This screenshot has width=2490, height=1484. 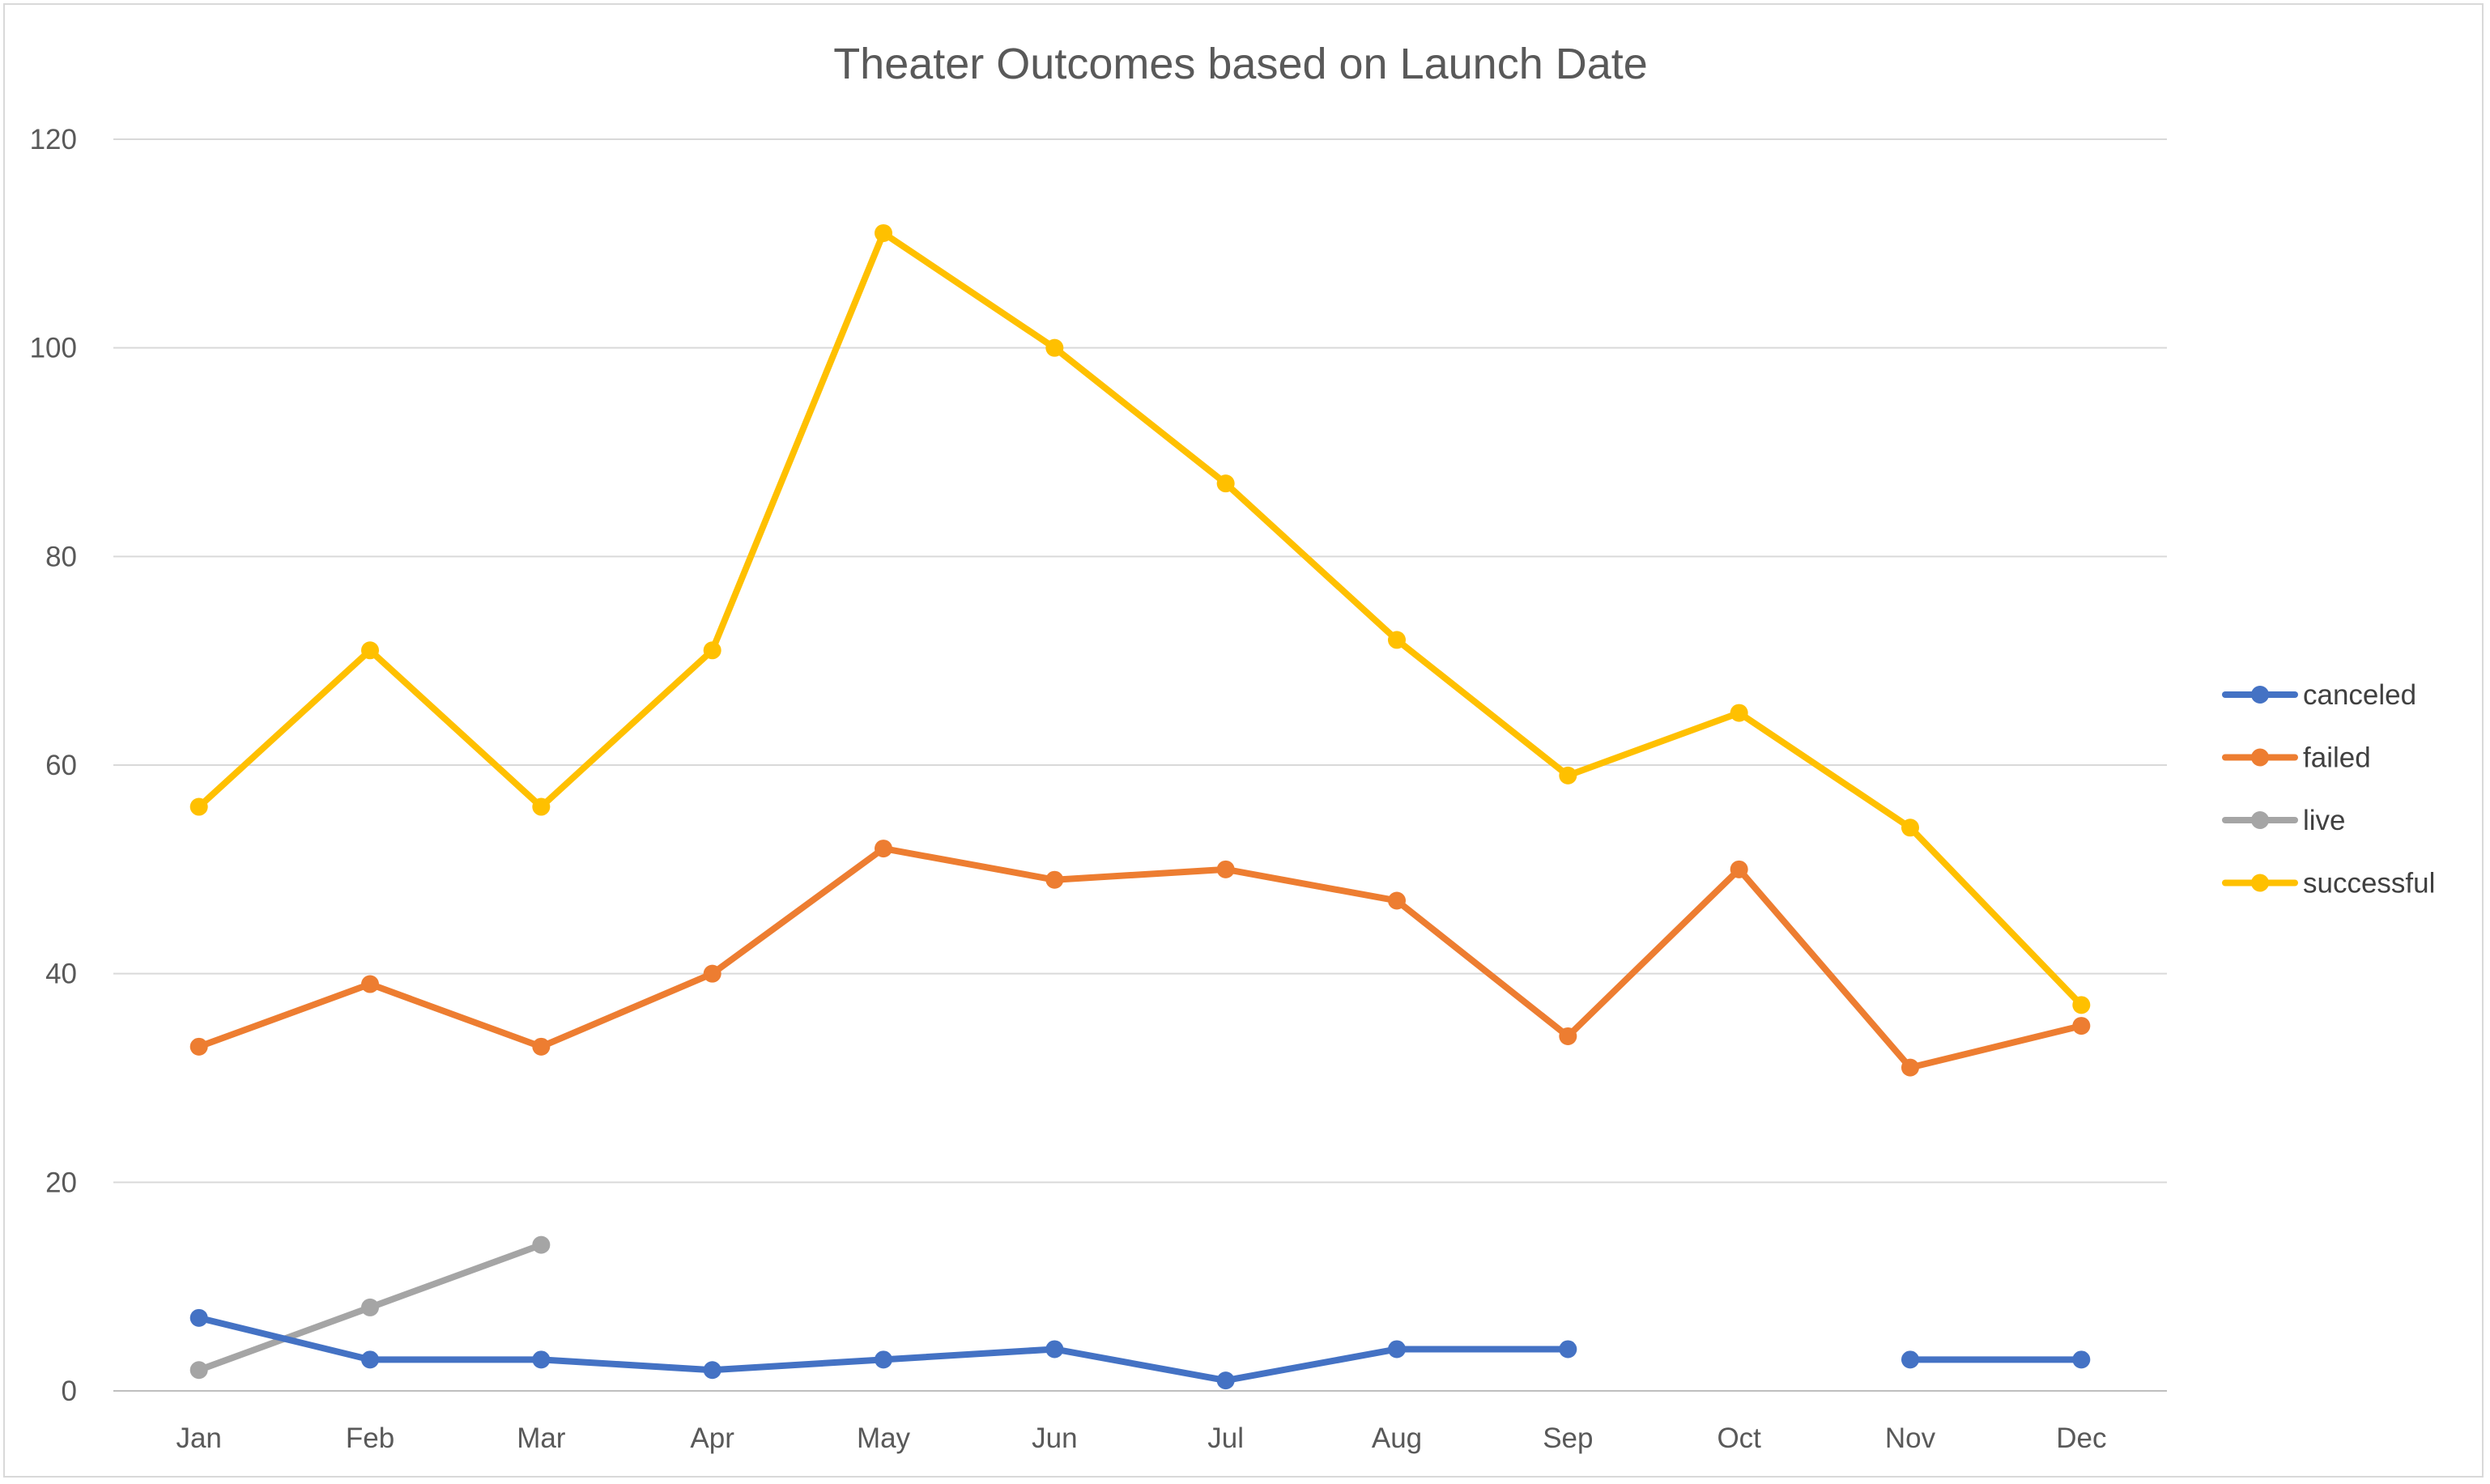 I want to click on x-tick-label: Feb, so click(x=370, y=1438).